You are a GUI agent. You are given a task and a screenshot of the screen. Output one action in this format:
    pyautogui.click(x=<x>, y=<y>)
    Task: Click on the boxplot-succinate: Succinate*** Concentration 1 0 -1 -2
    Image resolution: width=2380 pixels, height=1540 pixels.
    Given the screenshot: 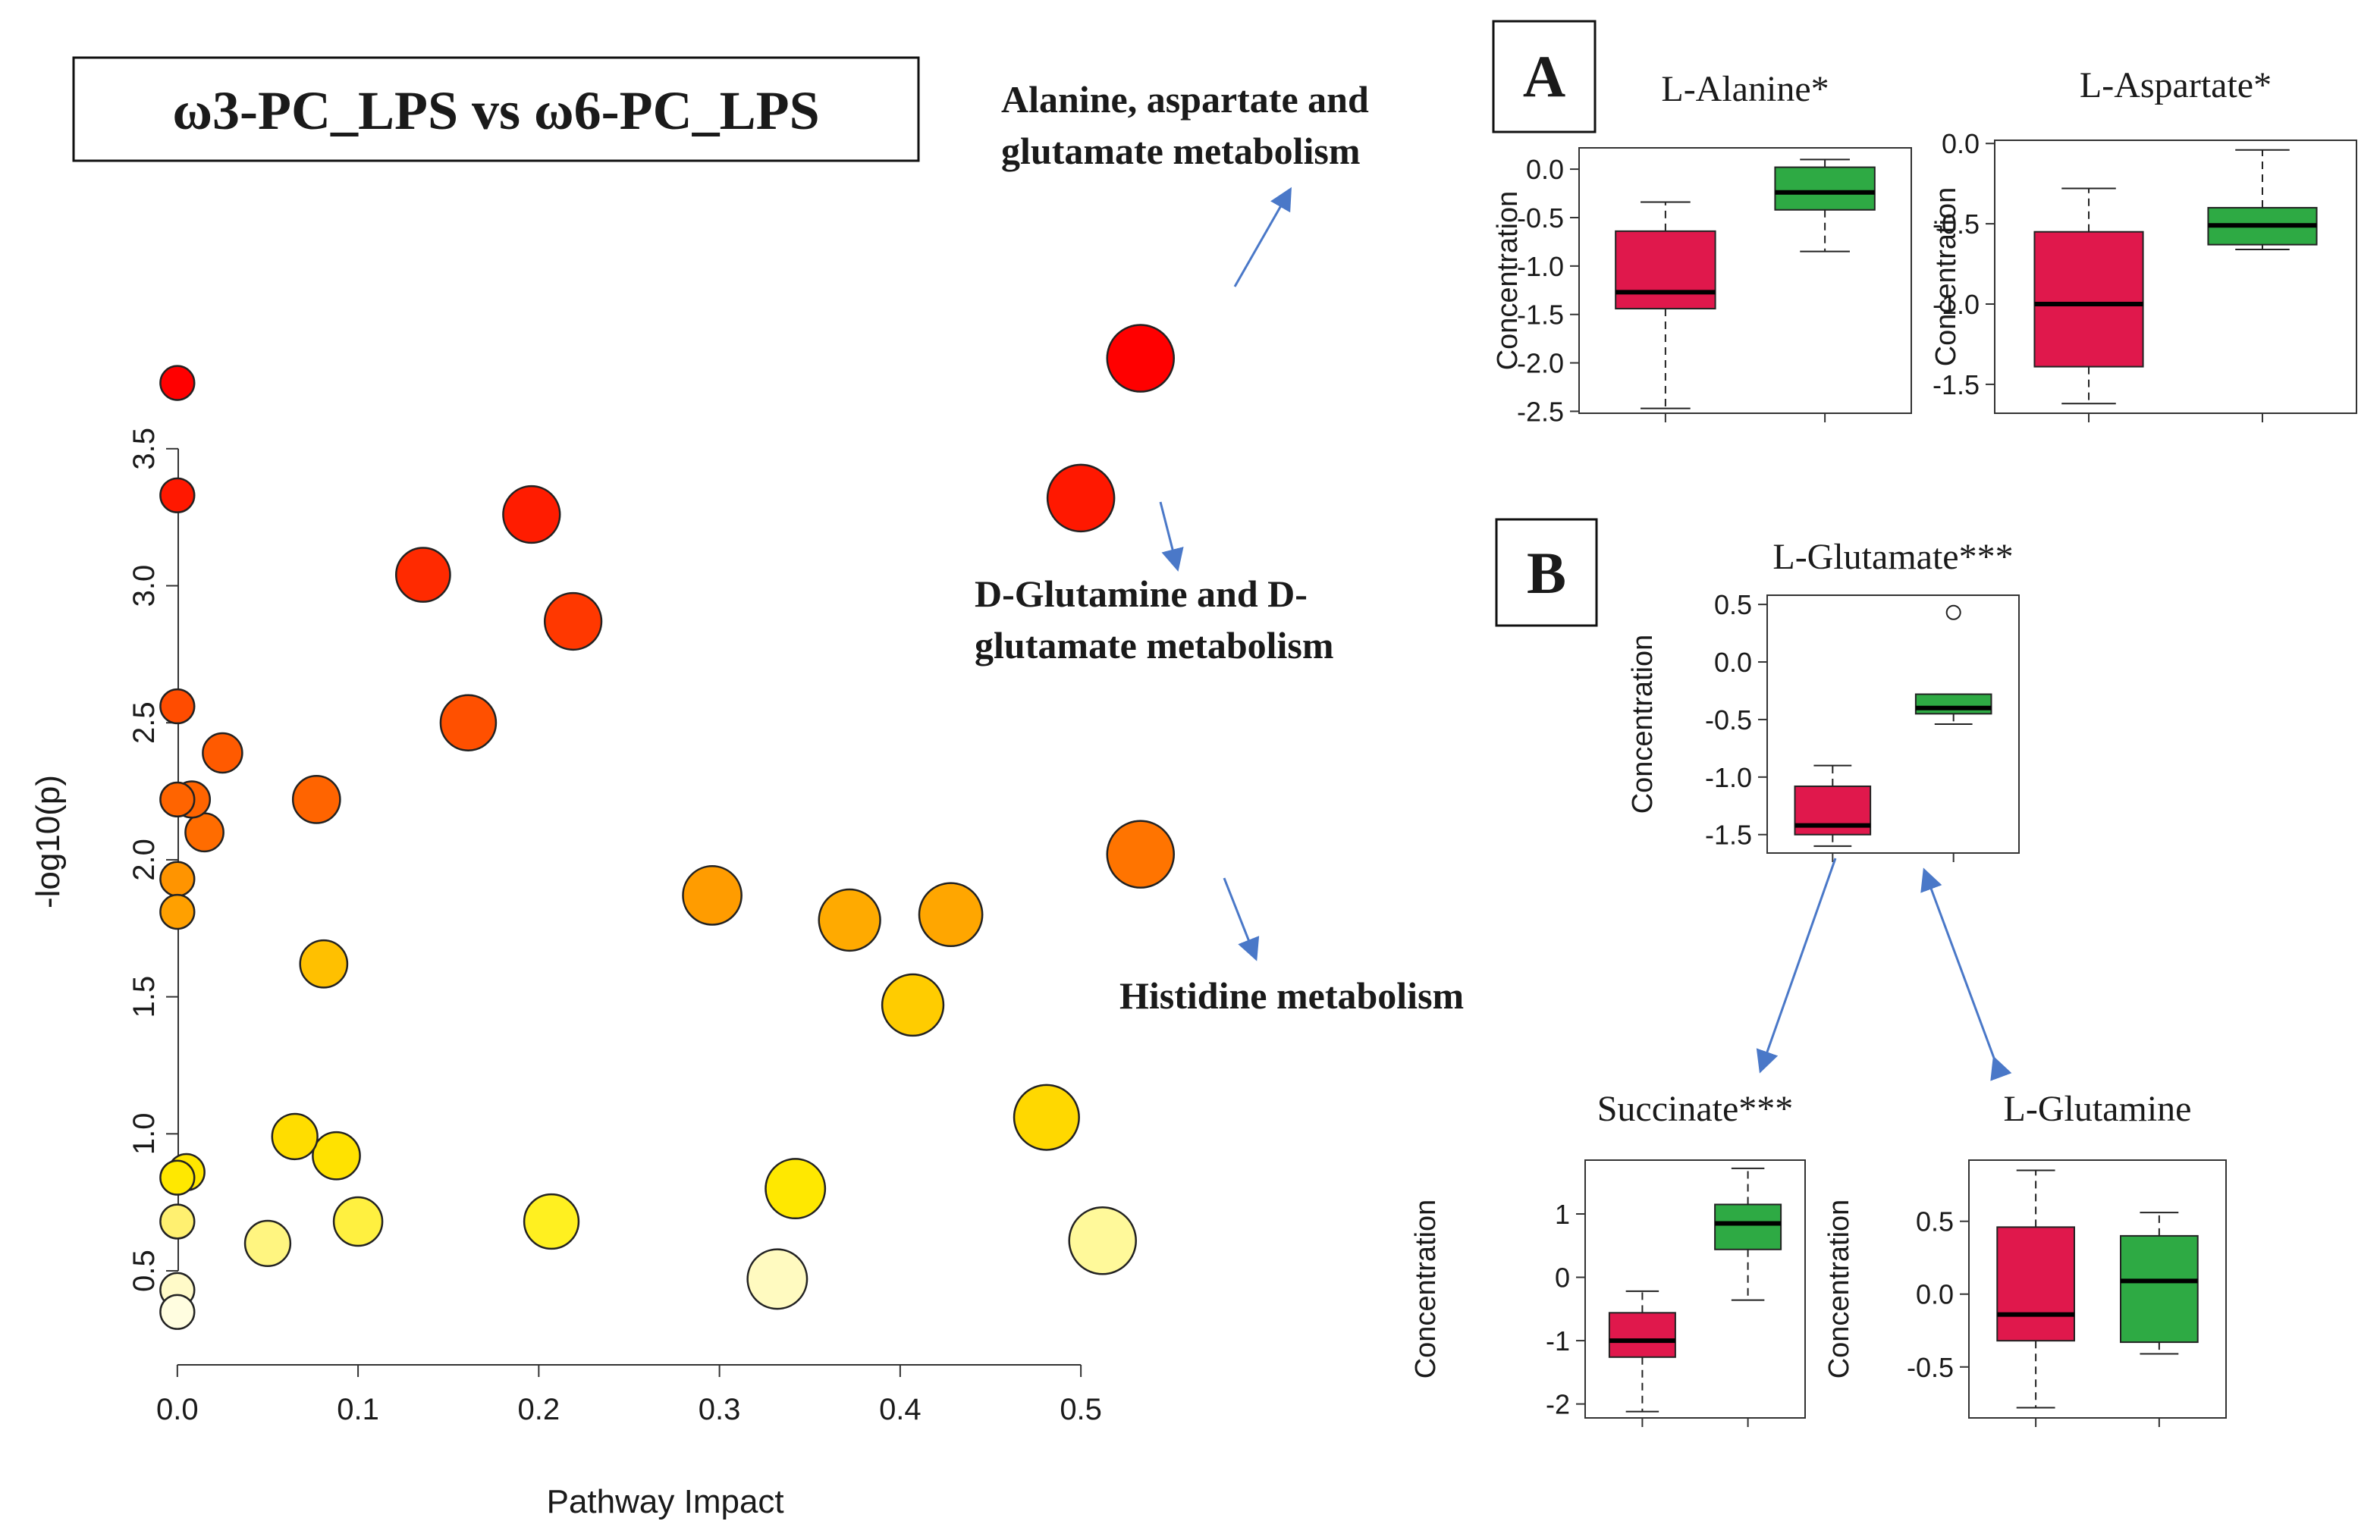 What is the action you would take?
    pyautogui.click(x=1608, y=1258)
    